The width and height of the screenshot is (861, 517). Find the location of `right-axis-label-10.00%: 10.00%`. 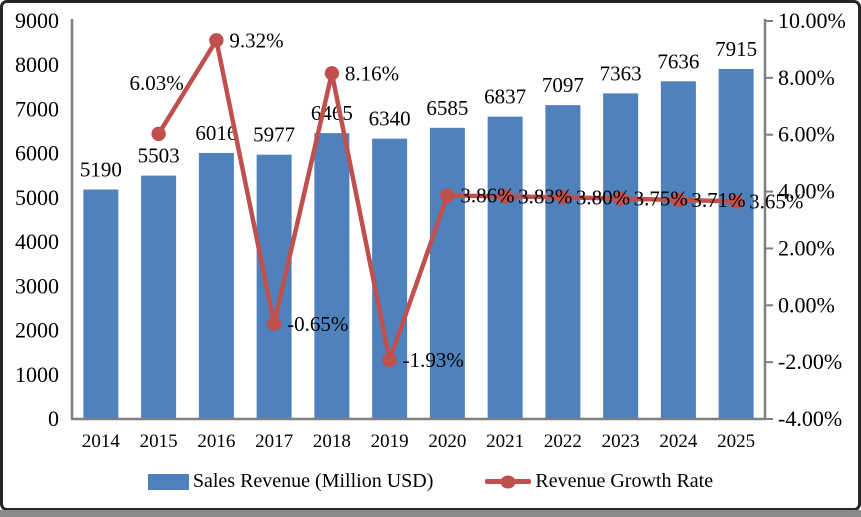

right-axis-label-10.00%: 10.00% is located at coordinates (812, 20).